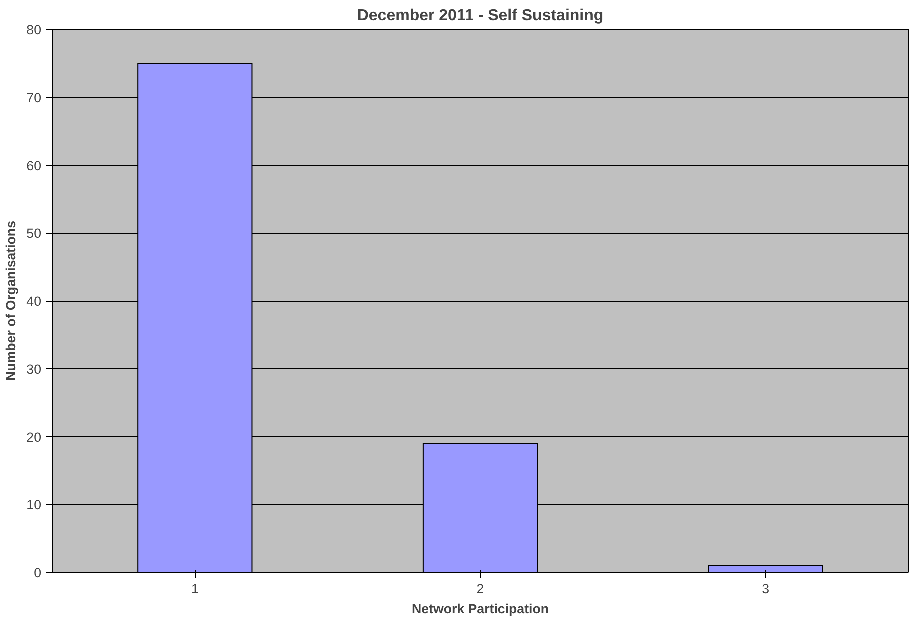  I want to click on y-tick-label: 50, so click(34, 234).